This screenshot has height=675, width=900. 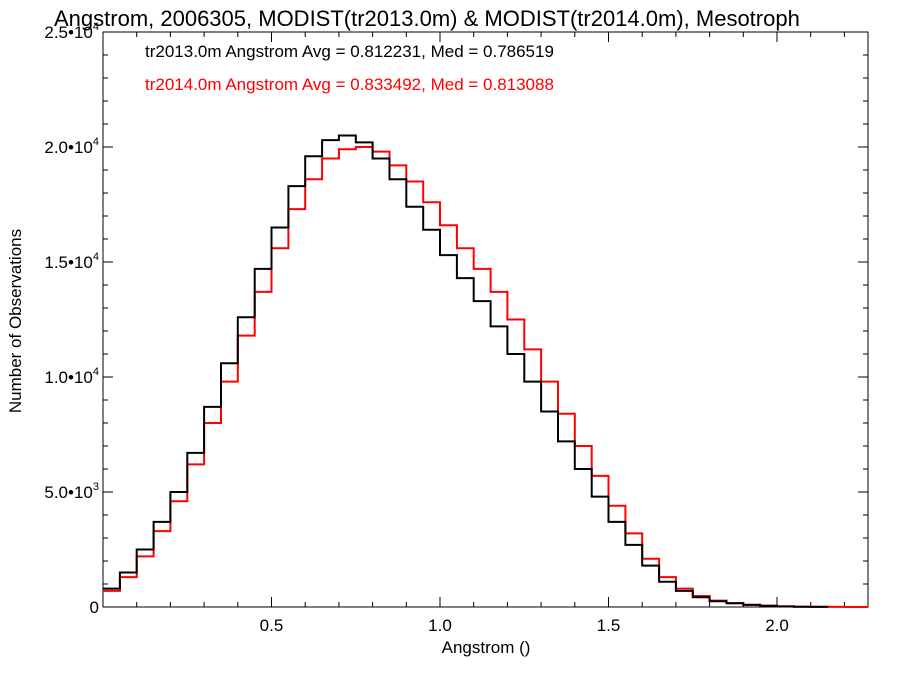 I want to click on y-tick-label: 5.0•103, so click(x=71, y=491).